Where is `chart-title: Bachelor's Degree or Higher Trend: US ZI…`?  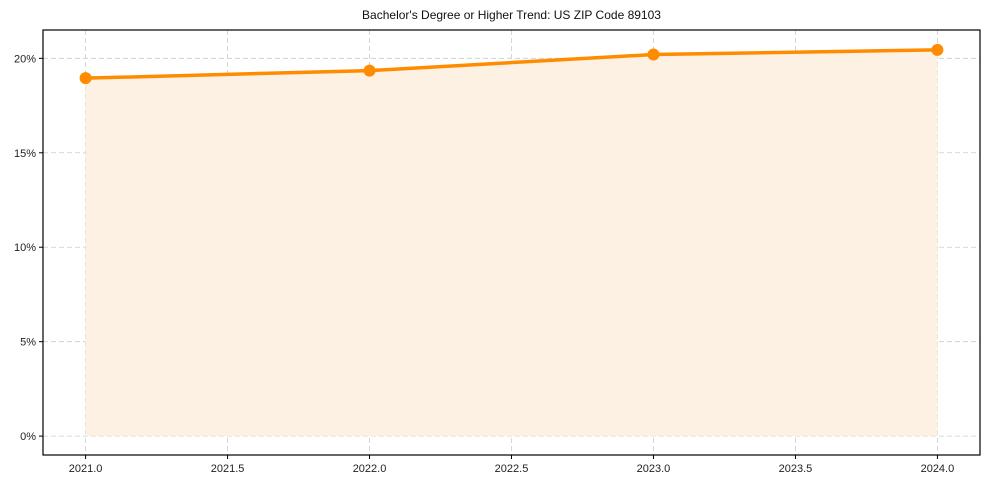 chart-title: Bachelor's Degree or Higher Trend: US ZI… is located at coordinates (511, 15).